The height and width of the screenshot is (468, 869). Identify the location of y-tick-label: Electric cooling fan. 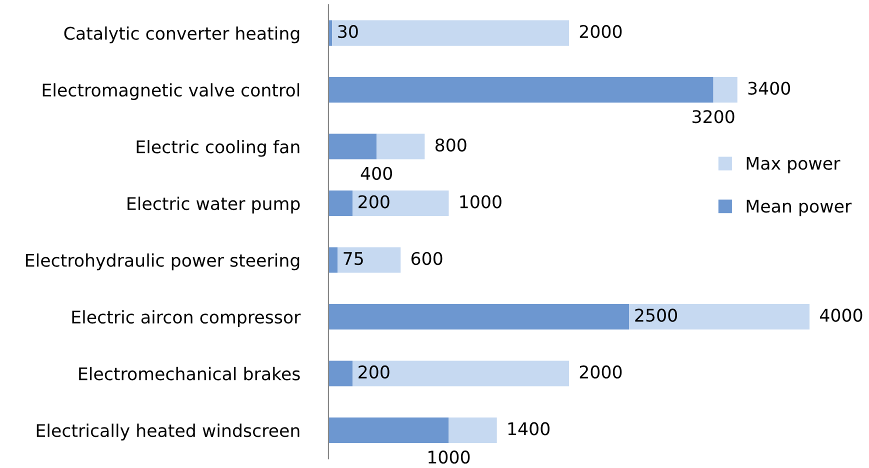
(218, 148).